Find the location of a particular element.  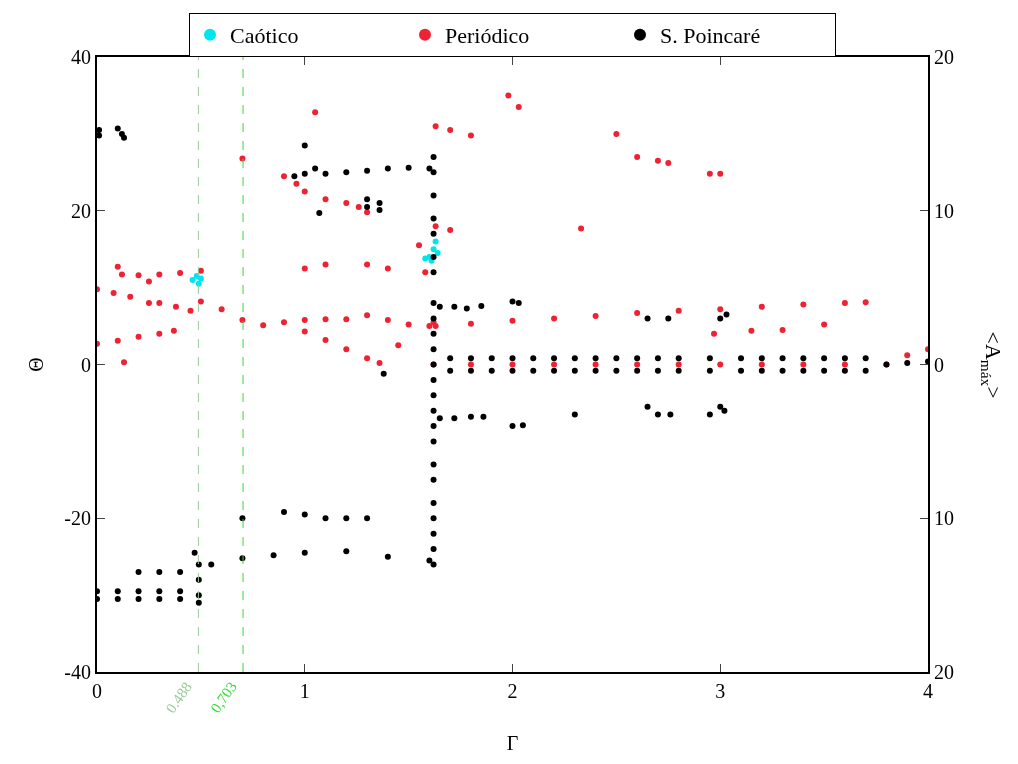

y-tick-label: 20 is located at coordinates (81, 210).